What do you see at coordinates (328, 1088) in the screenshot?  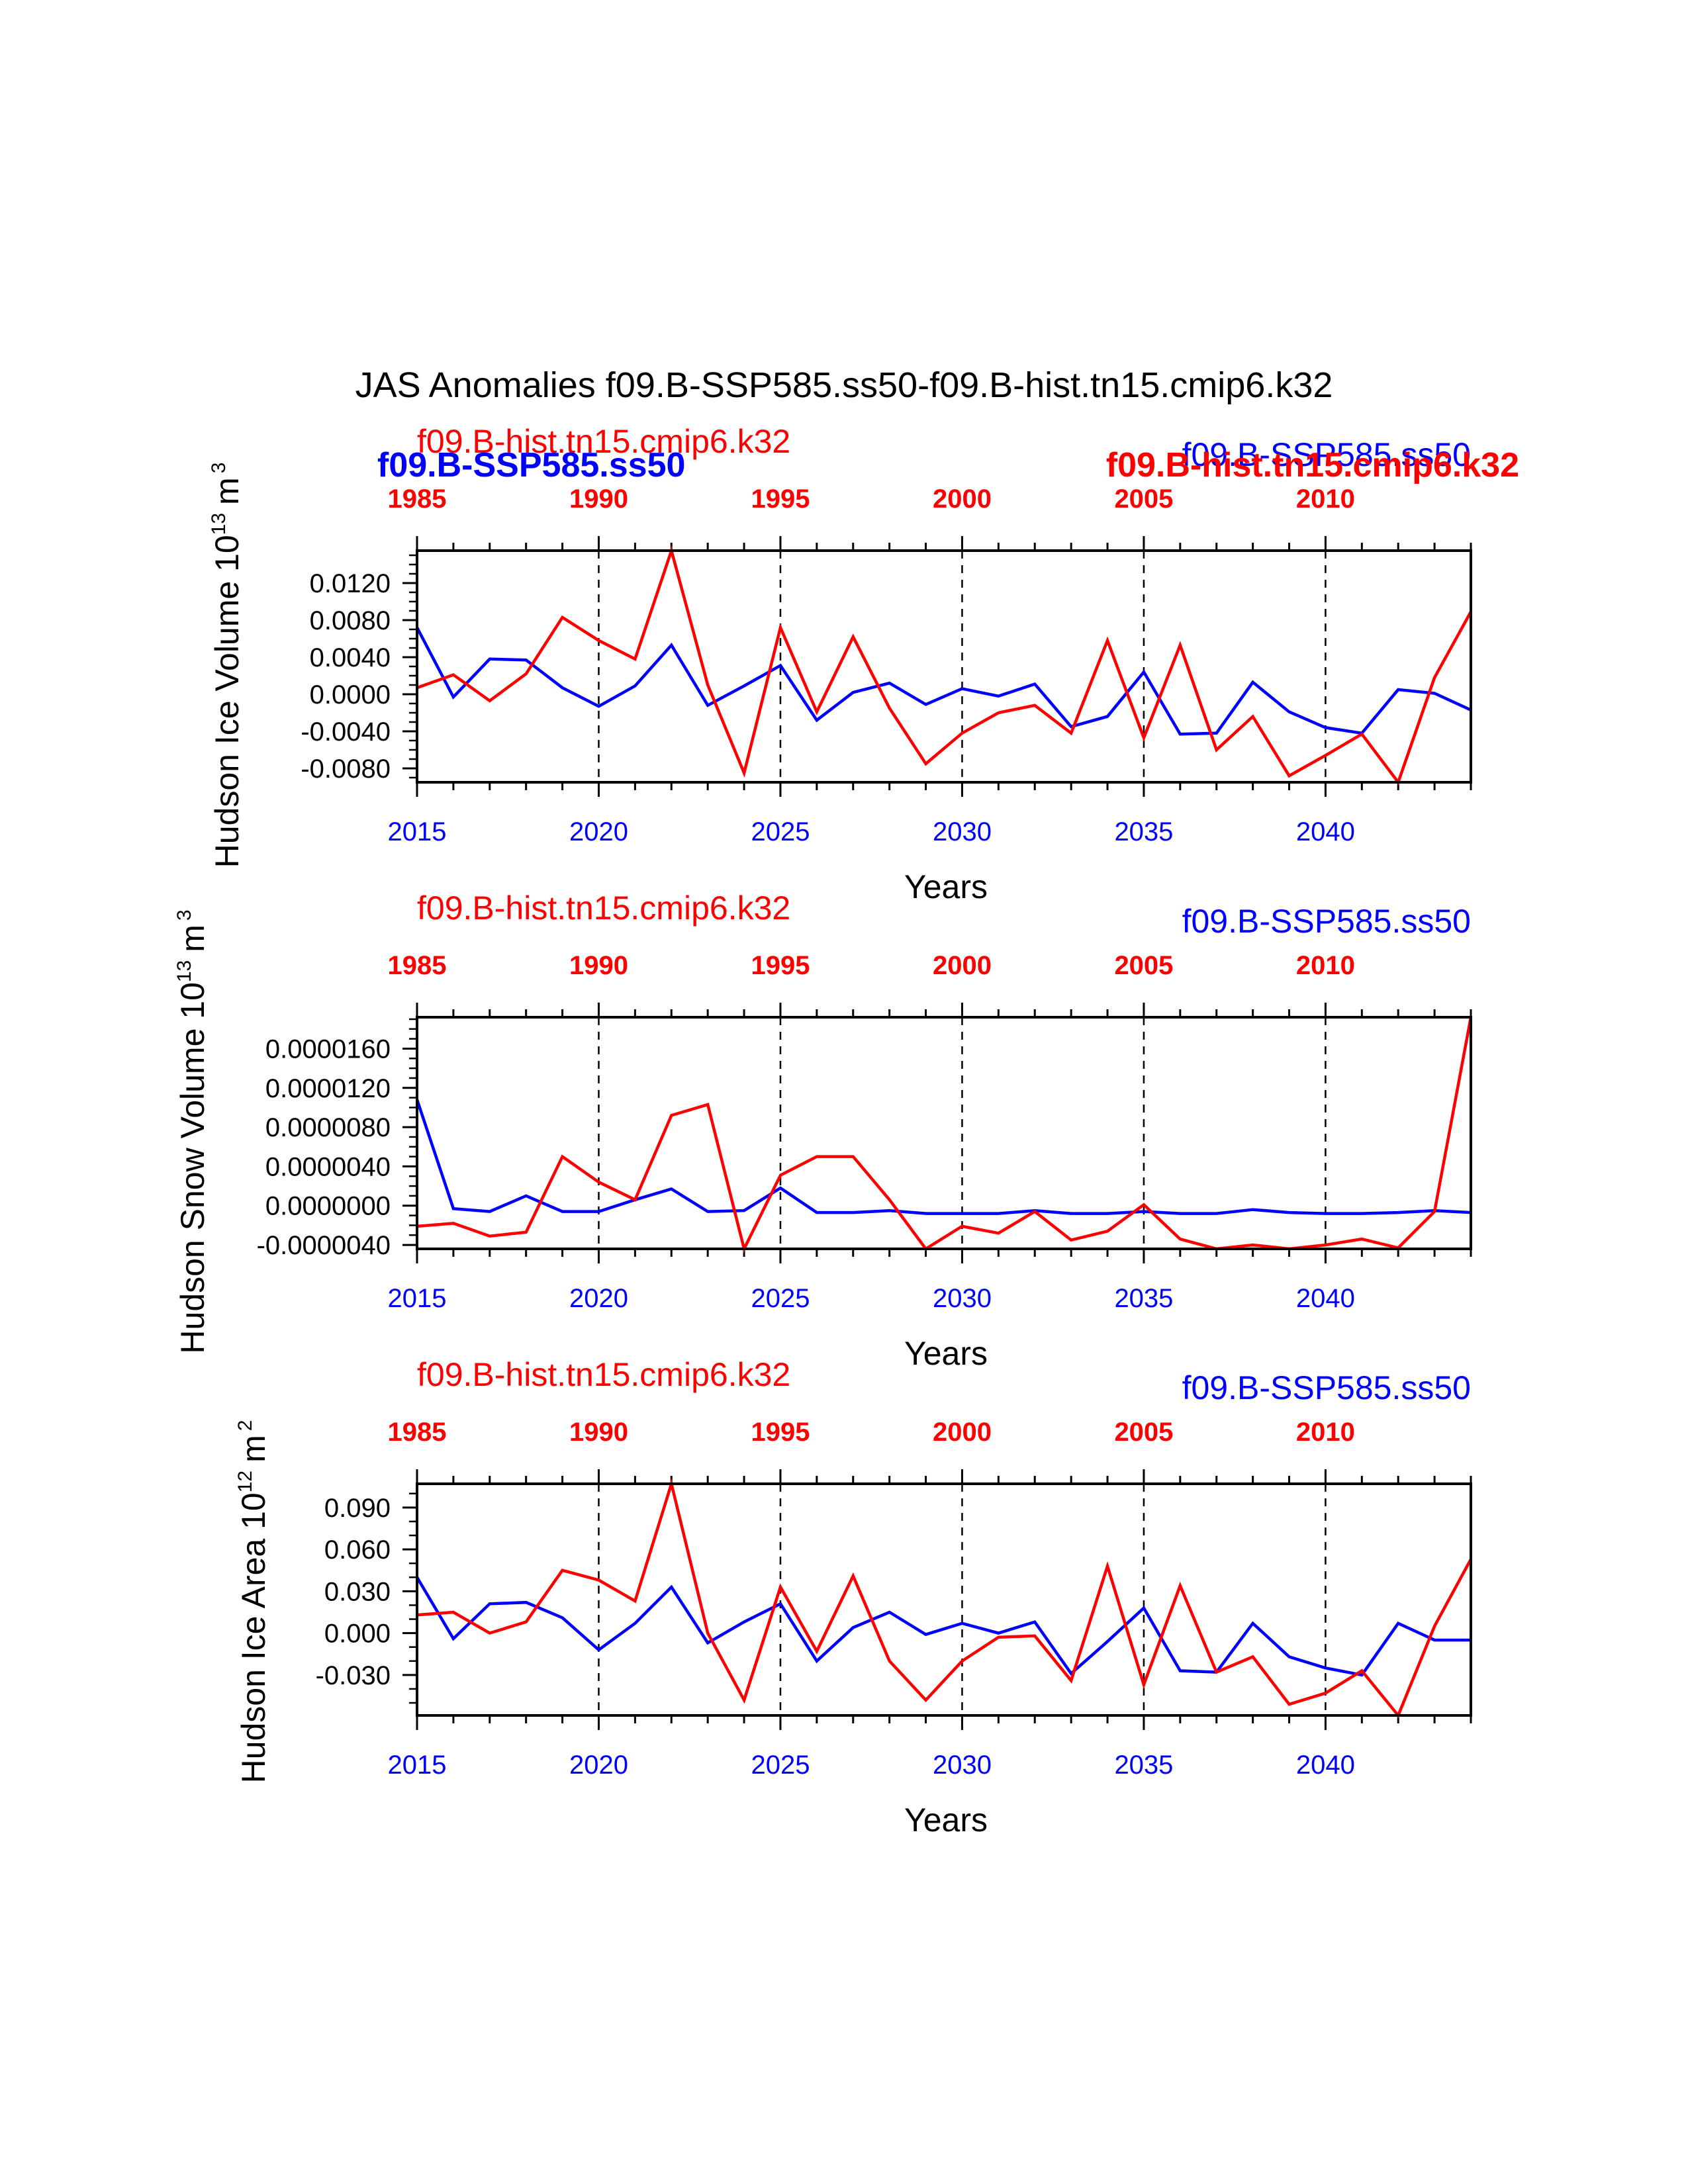 I see `y-tick-label: 0.0000120` at bounding box center [328, 1088].